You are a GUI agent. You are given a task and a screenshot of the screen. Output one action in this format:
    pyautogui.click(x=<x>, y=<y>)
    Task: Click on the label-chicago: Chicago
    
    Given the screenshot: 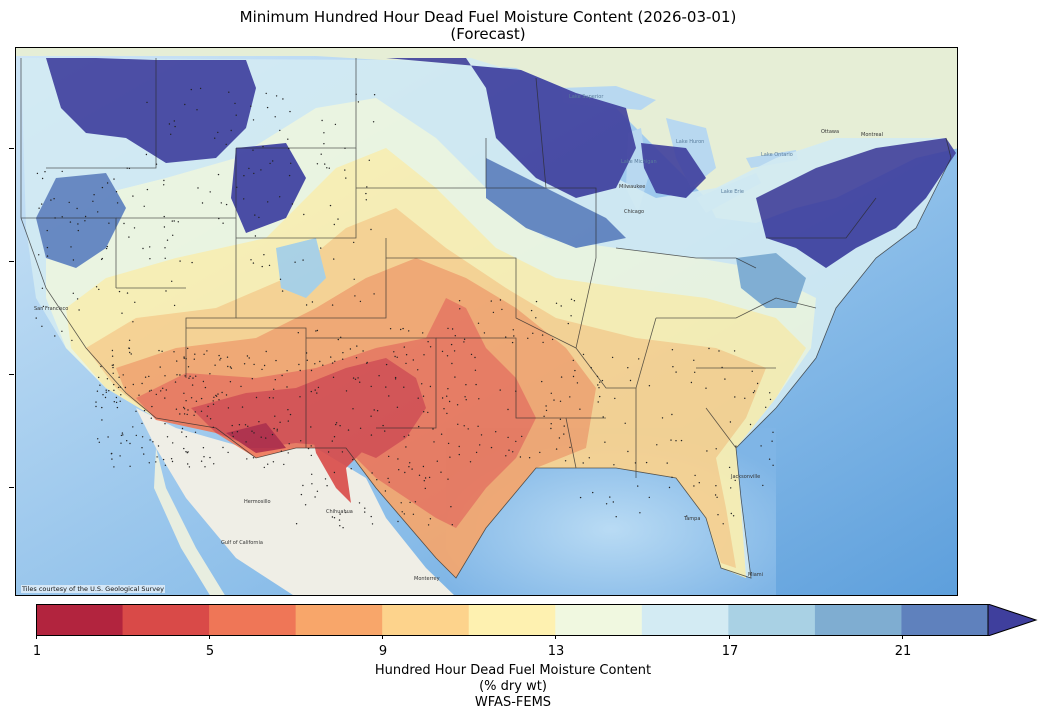 What is the action you would take?
    pyautogui.click(x=634, y=212)
    